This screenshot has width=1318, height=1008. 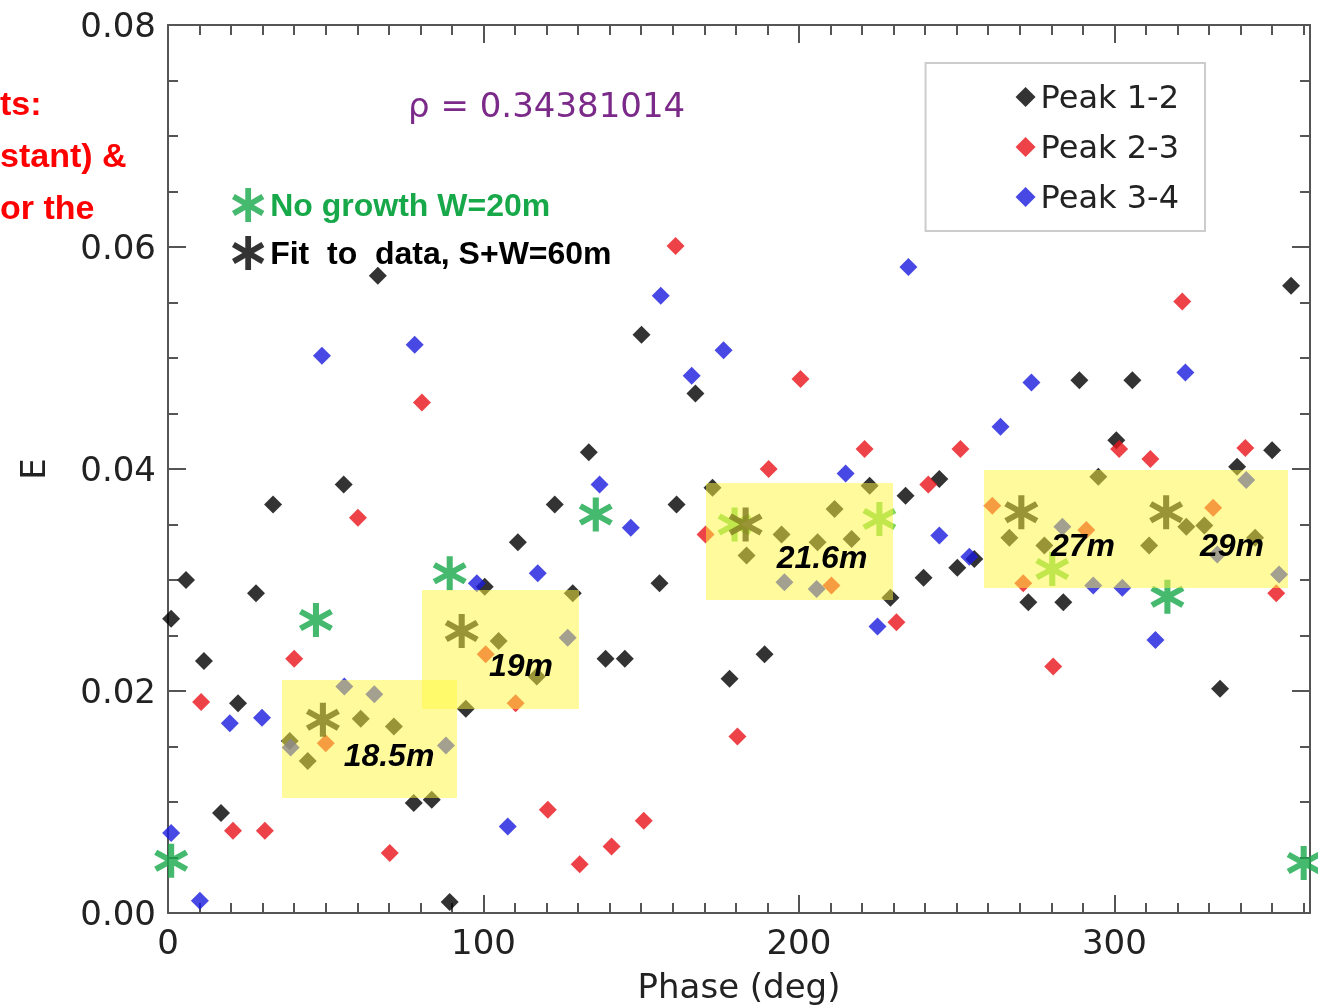 I want to click on x-tick-label: 100, so click(x=483, y=942).